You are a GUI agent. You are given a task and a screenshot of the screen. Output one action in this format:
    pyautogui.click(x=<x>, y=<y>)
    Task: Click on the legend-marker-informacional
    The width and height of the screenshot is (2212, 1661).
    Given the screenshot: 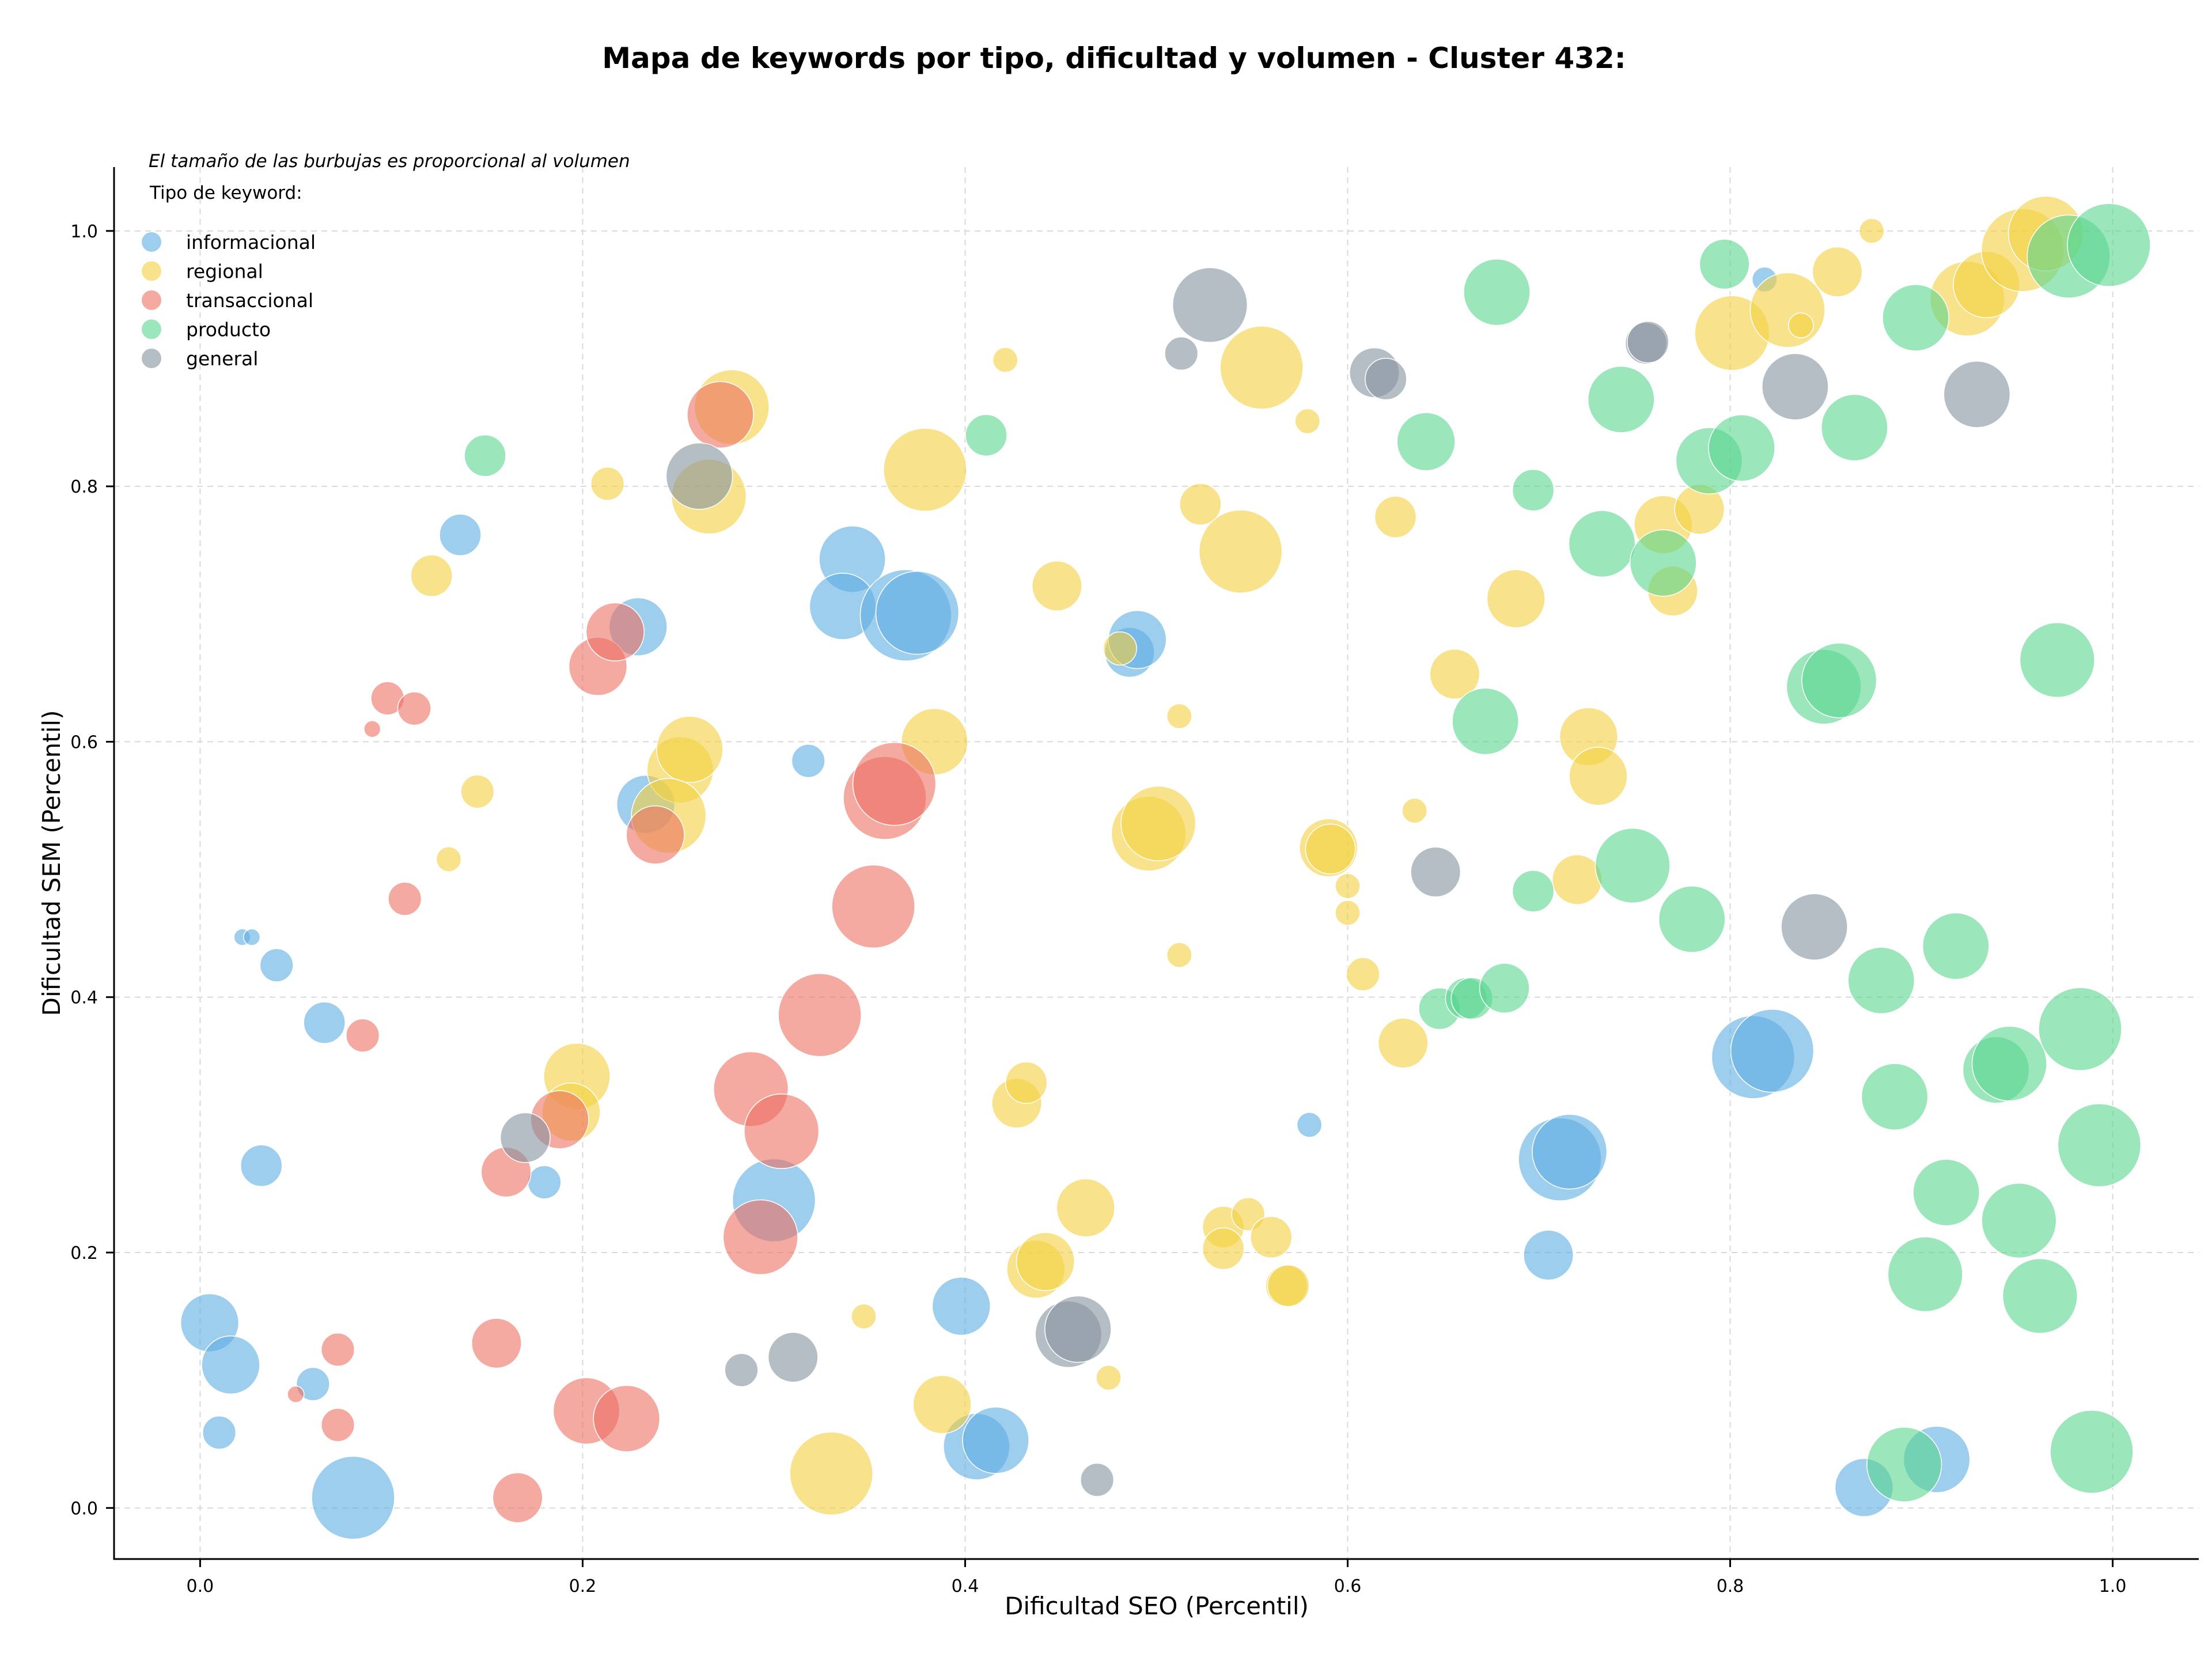 What is the action you would take?
    pyautogui.click(x=151, y=242)
    